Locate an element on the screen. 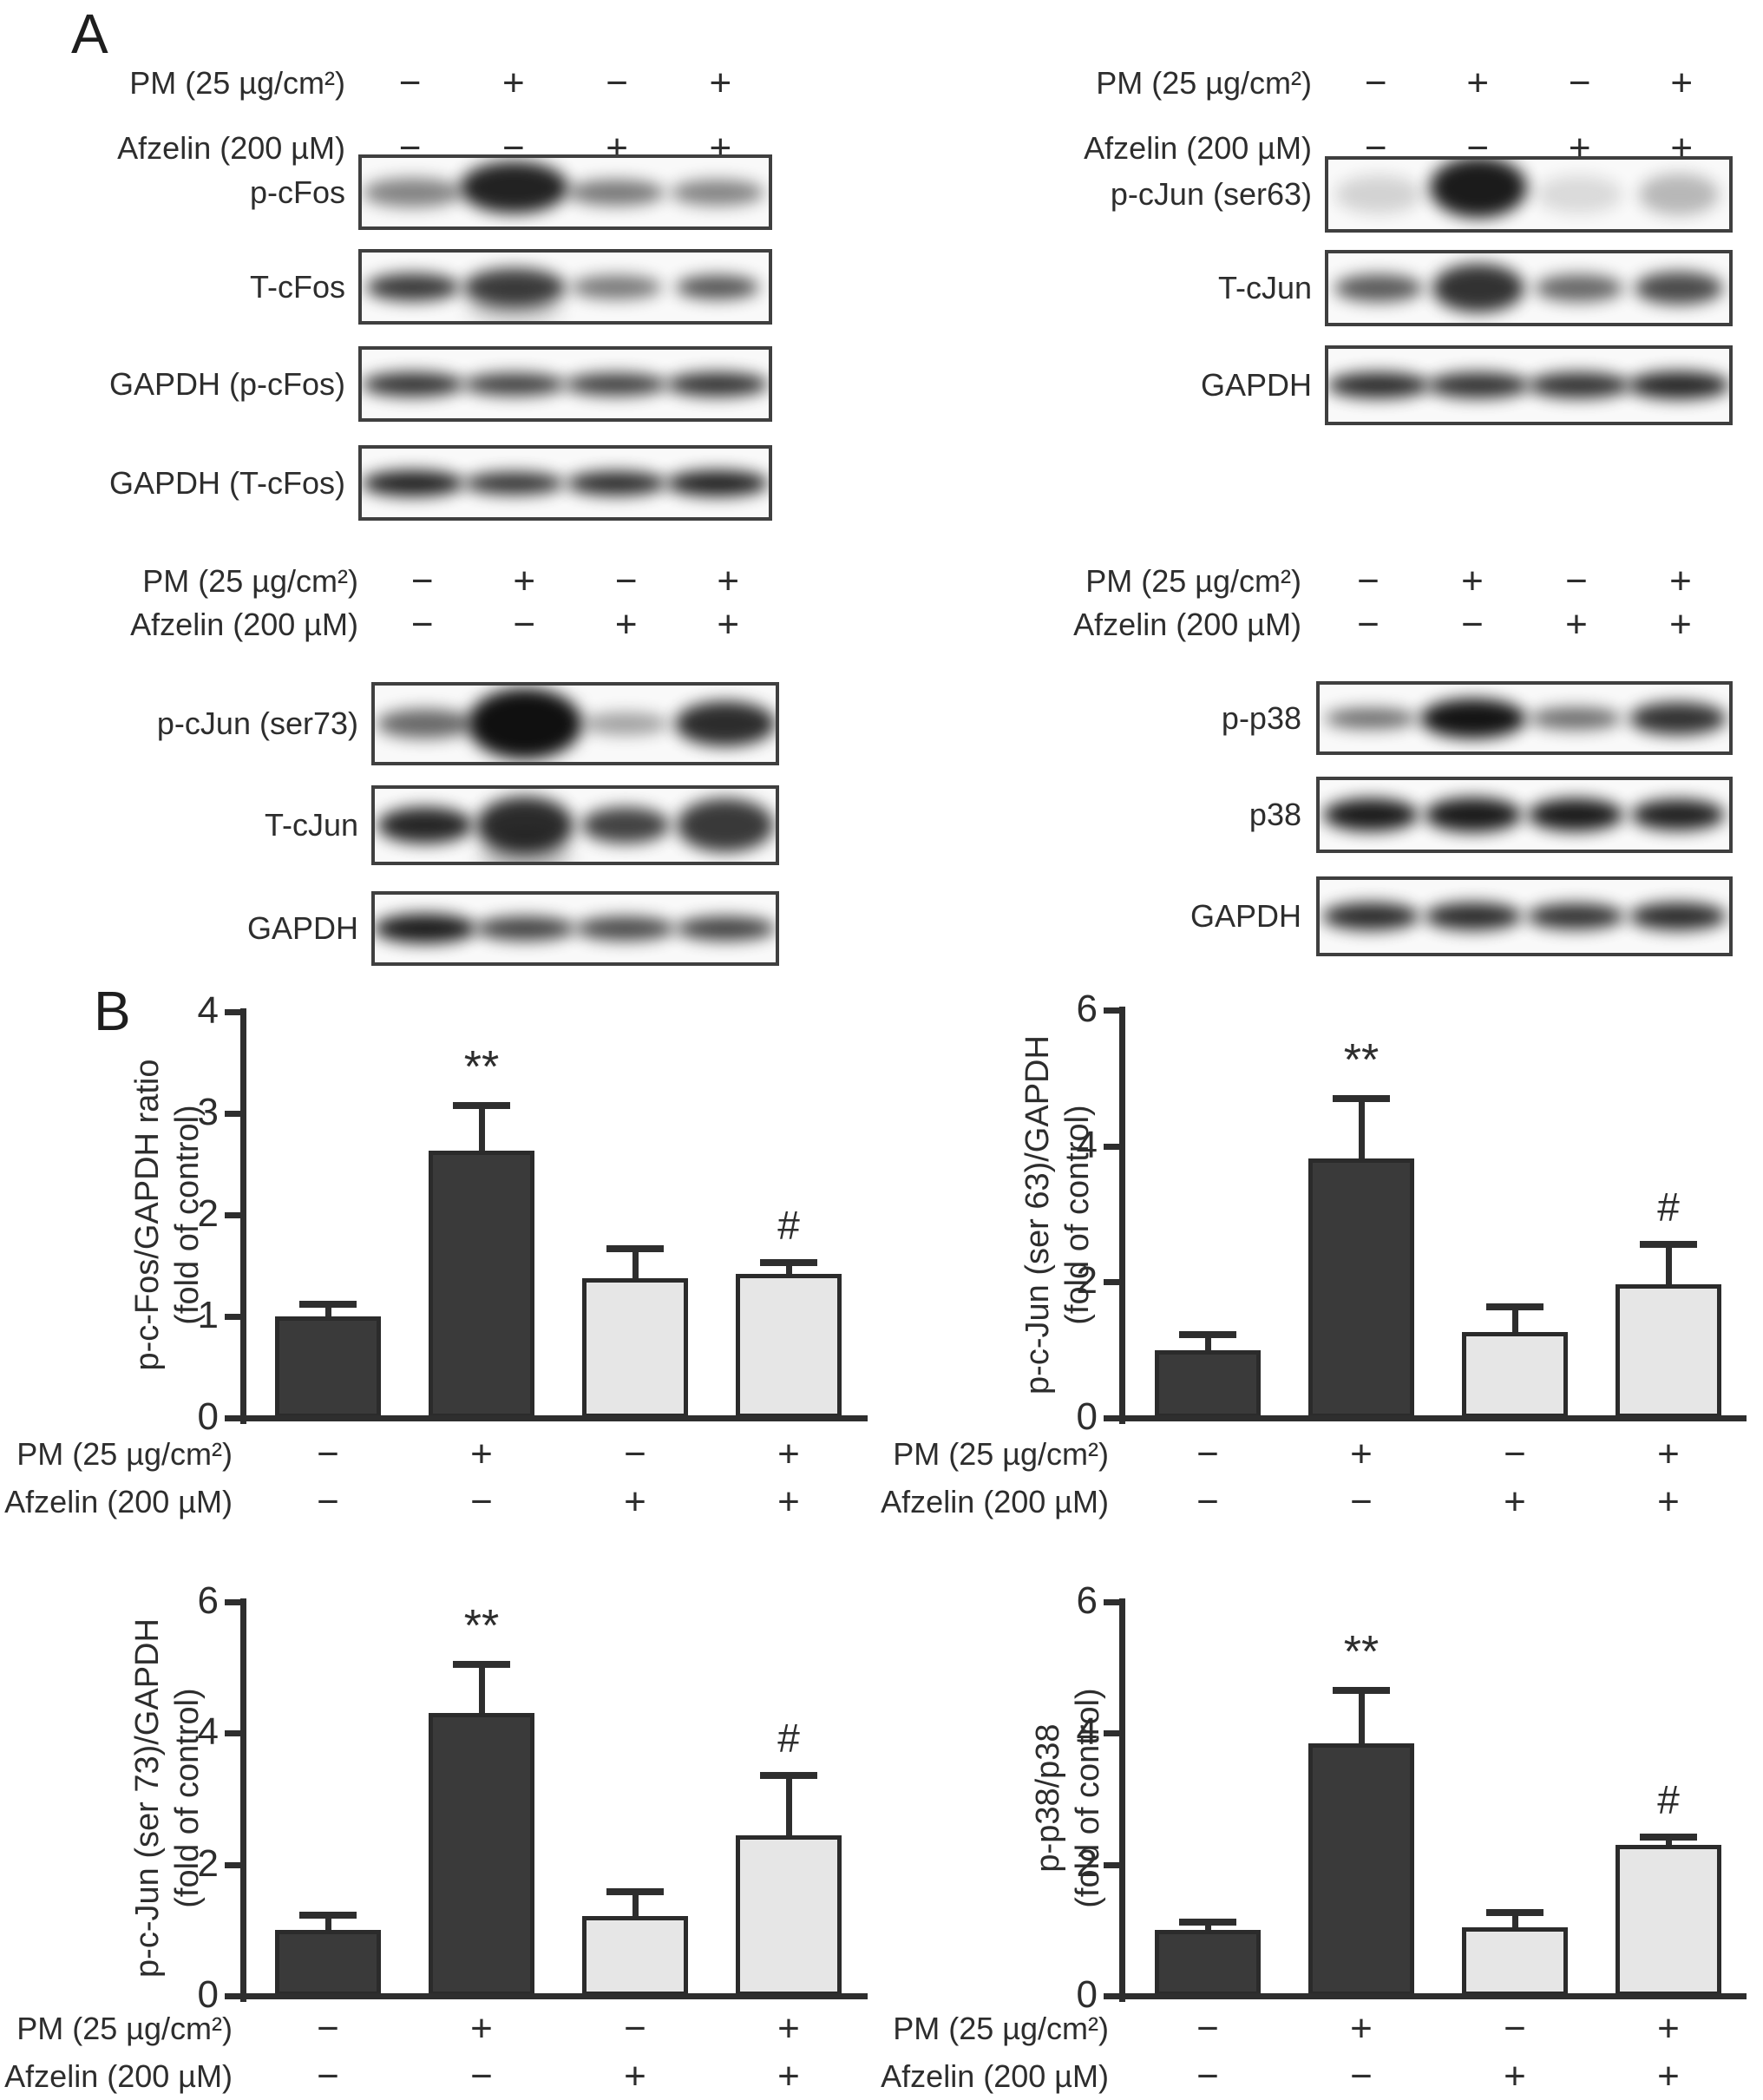 The width and height of the screenshot is (1763, 2100). y-axis-label-line: p-c-Jun (ser 73)/GAPDH is located at coordinates (148, 1798).